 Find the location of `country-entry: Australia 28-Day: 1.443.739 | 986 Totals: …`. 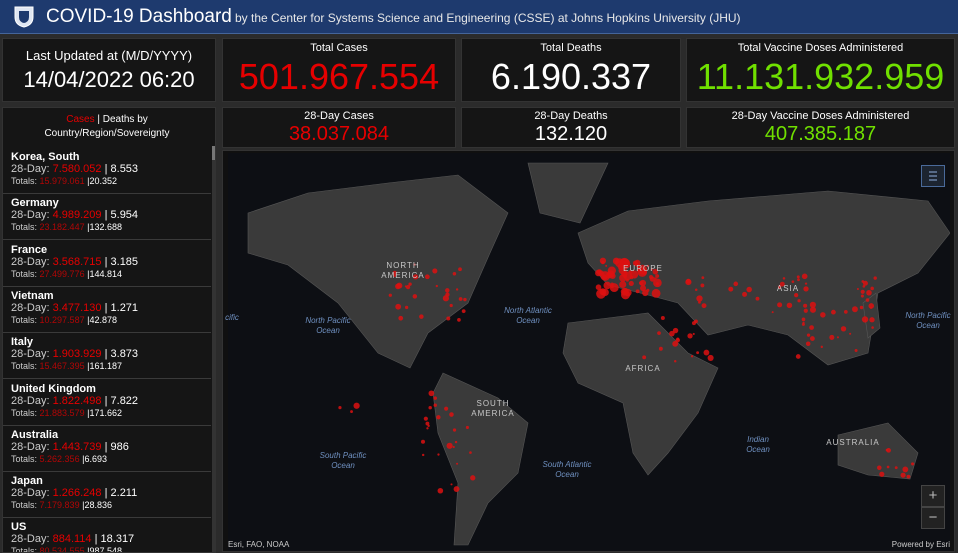

country-entry: Australia 28-Day: 1.443.739 | 986 Totals: … is located at coordinates (107, 449).